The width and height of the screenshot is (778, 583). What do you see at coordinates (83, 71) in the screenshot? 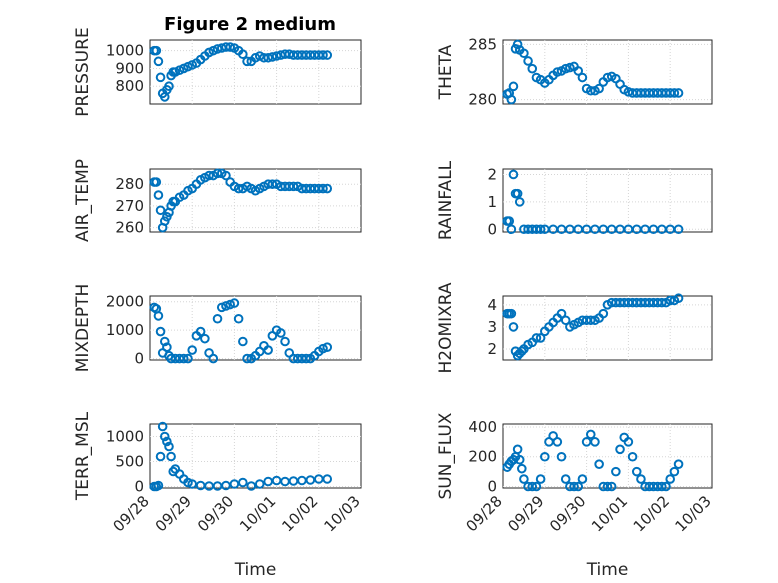
I see `y-axis-label: PRESSURE` at bounding box center [83, 71].